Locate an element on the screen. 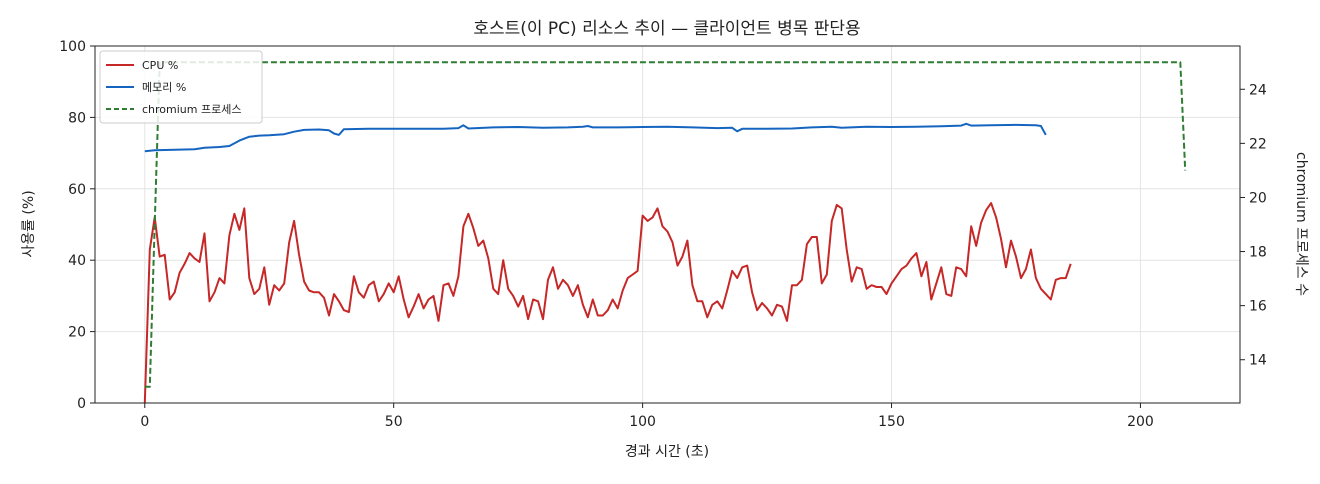 The image size is (1320, 484). y2-tick-label: 14 is located at coordinates (1258, 361).